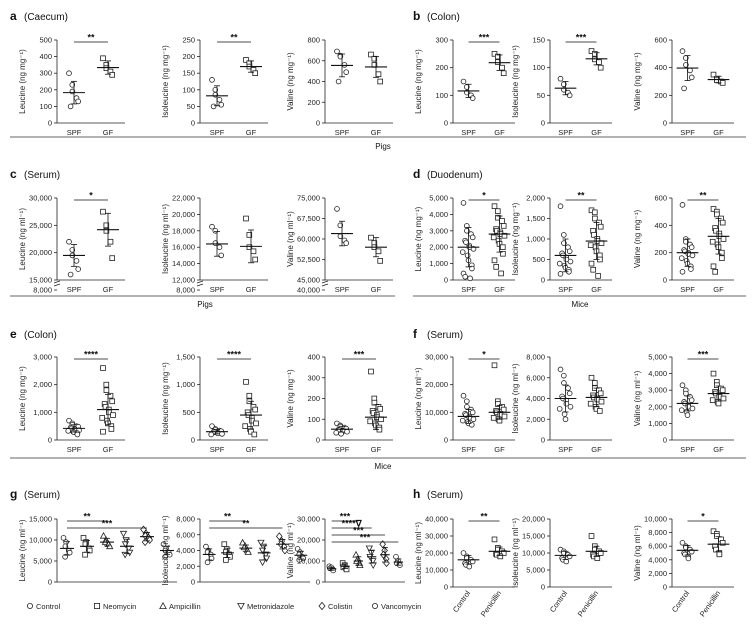  What do you see at coordinates (657, 532) in the screenshot?
I see `y-tick-label: 8,000` at bounding box center [657, 532].